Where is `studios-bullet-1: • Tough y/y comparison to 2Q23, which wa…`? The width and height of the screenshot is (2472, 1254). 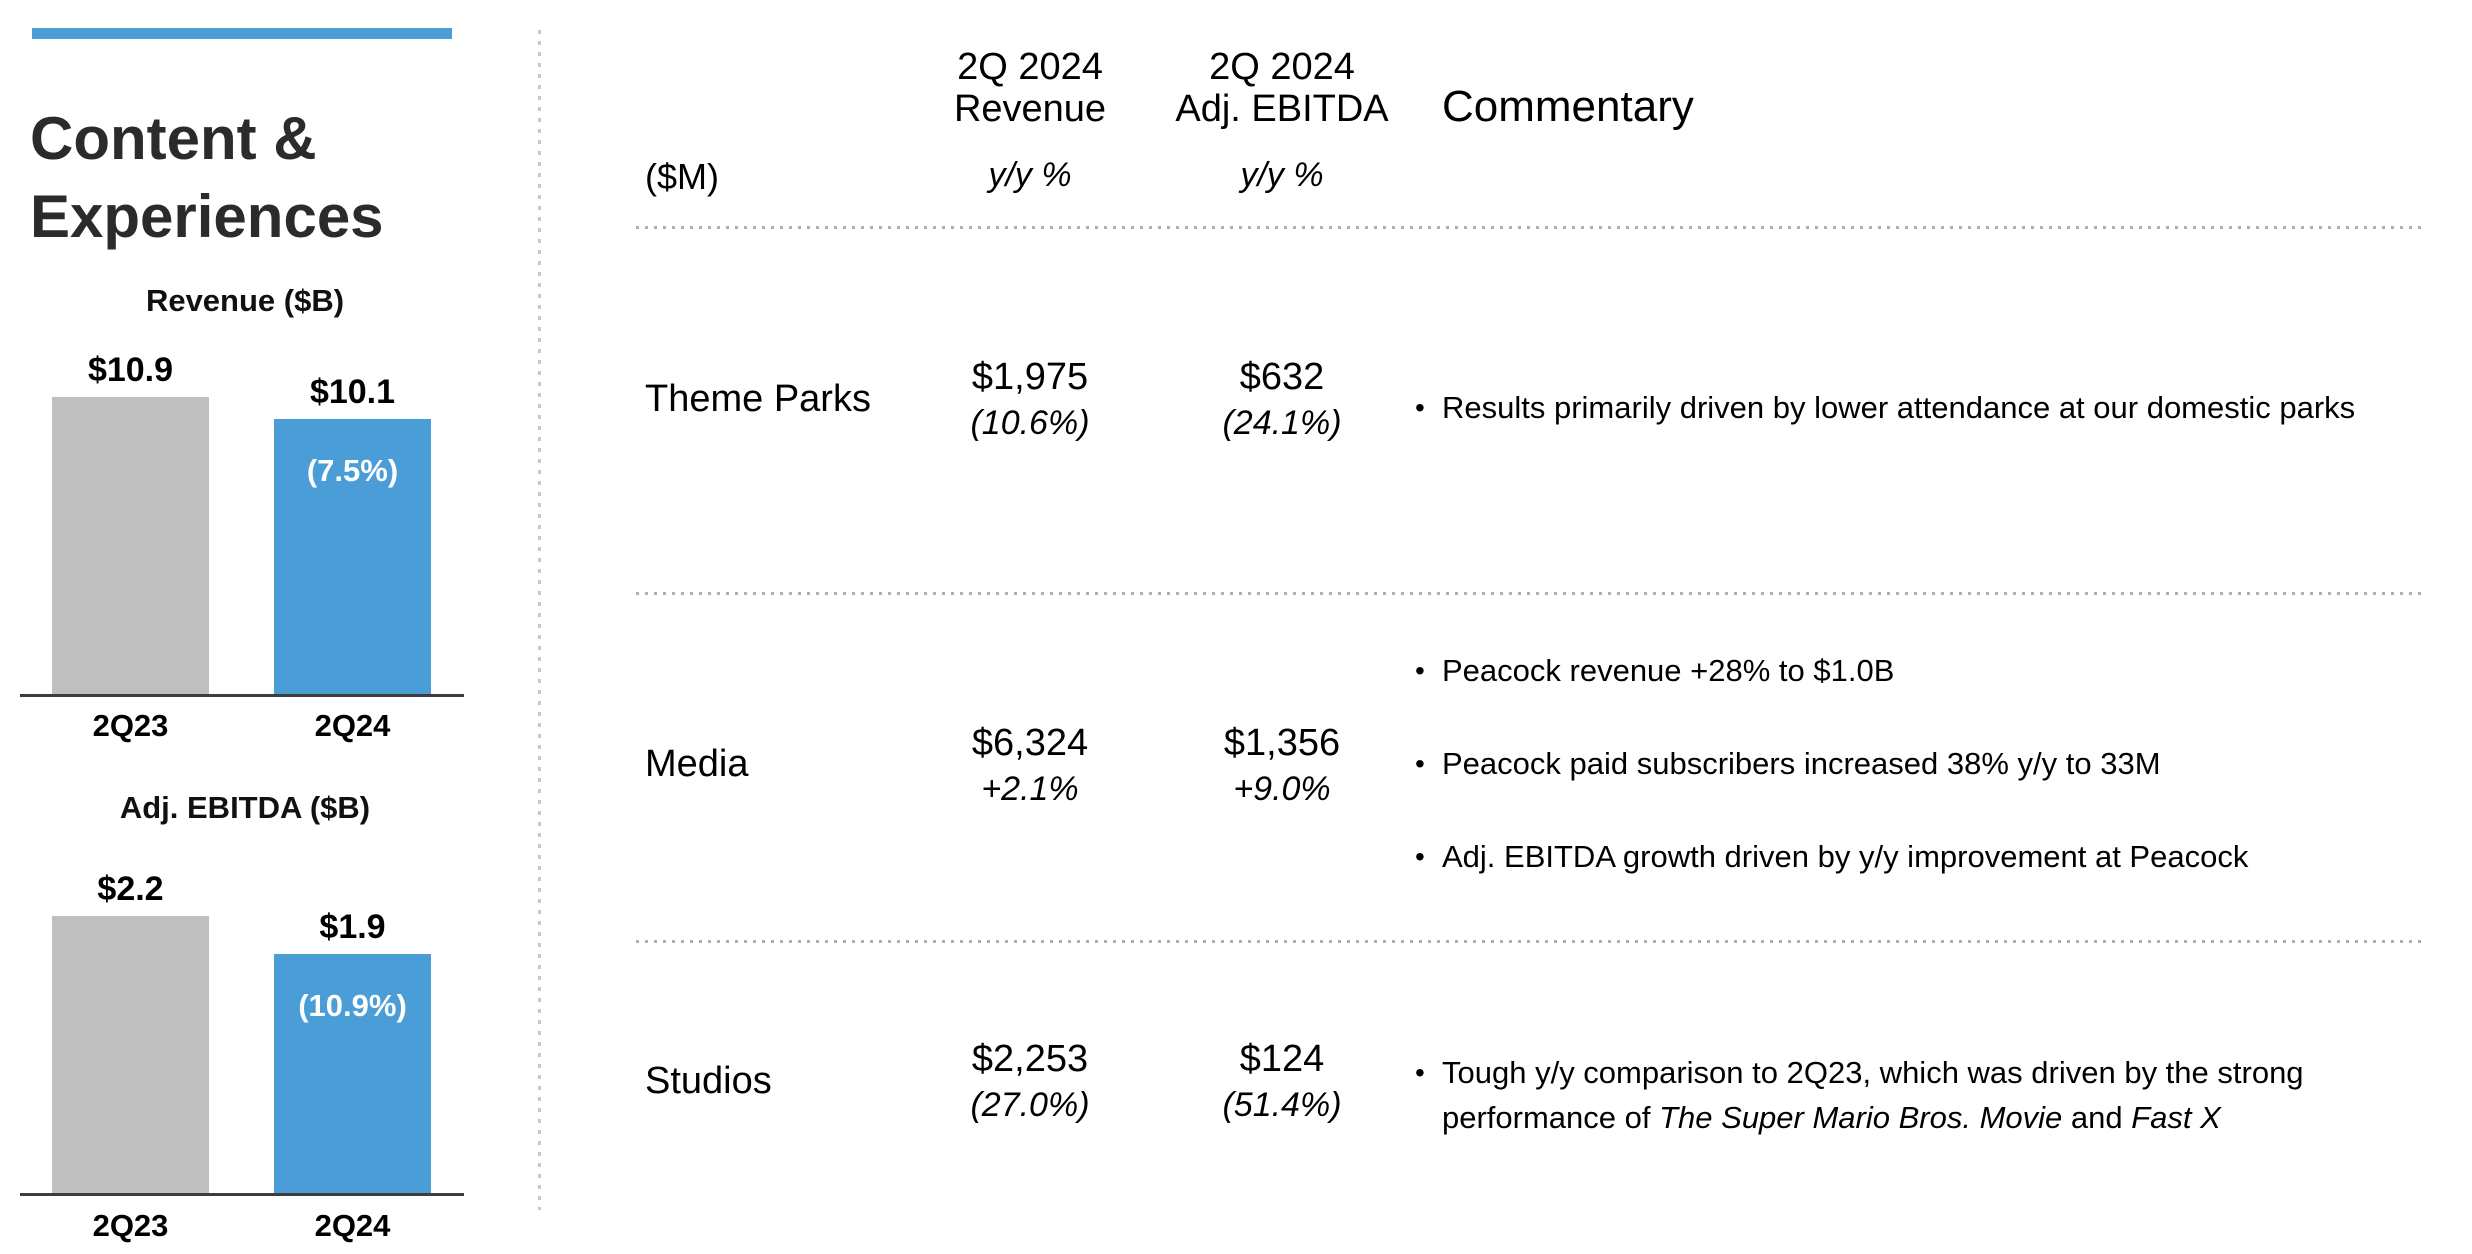
studios-bullet-1: • Tough y/y comparison to 2Q23, which wa… is located at coordinates (1917, 1095).